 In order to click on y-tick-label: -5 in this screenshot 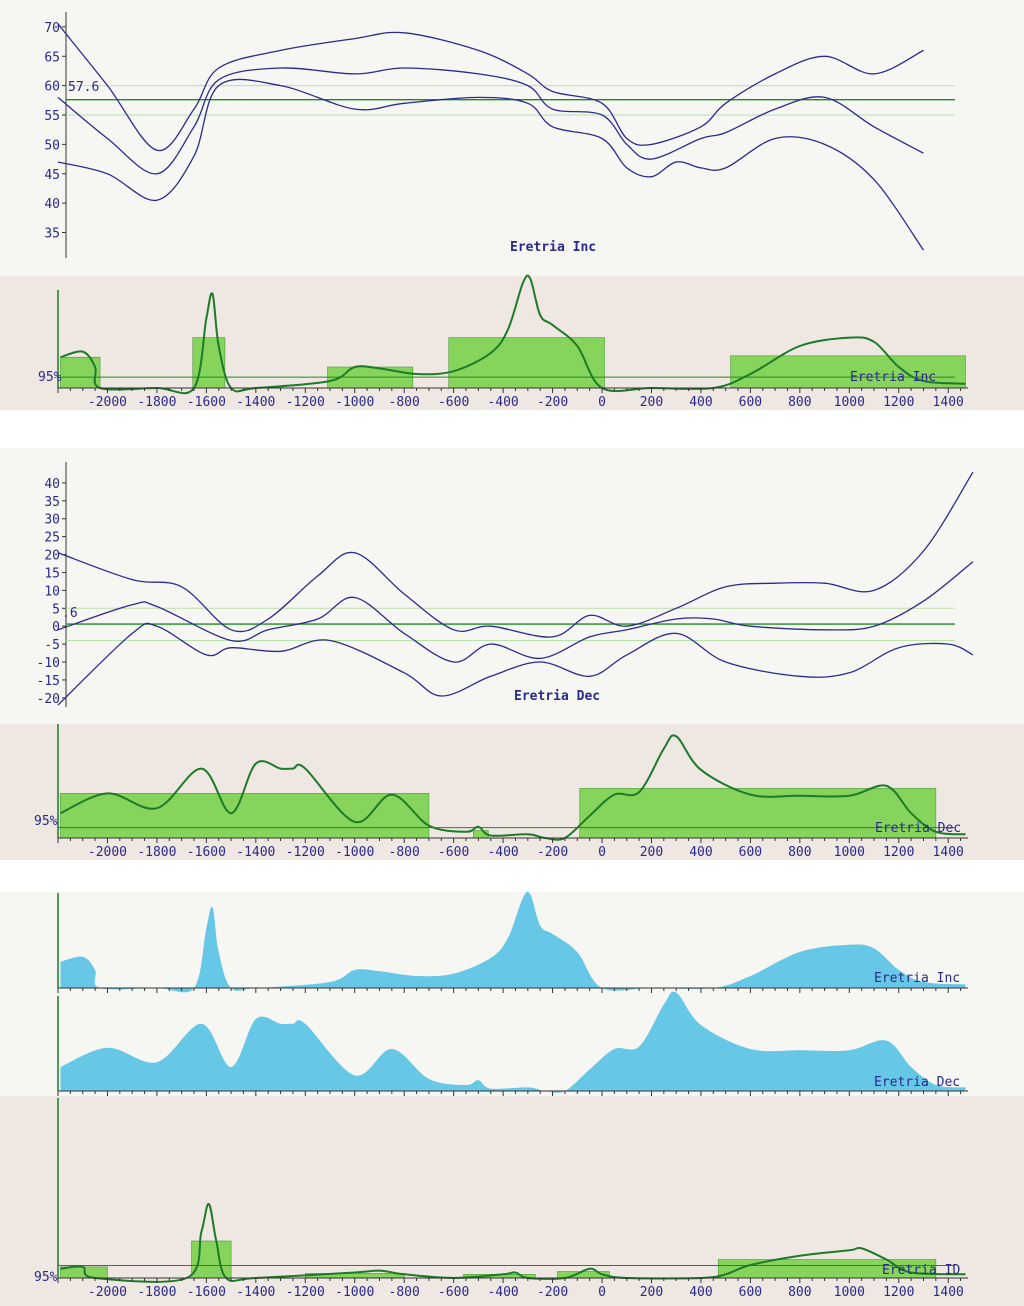, I will do `click(52, 645)`.